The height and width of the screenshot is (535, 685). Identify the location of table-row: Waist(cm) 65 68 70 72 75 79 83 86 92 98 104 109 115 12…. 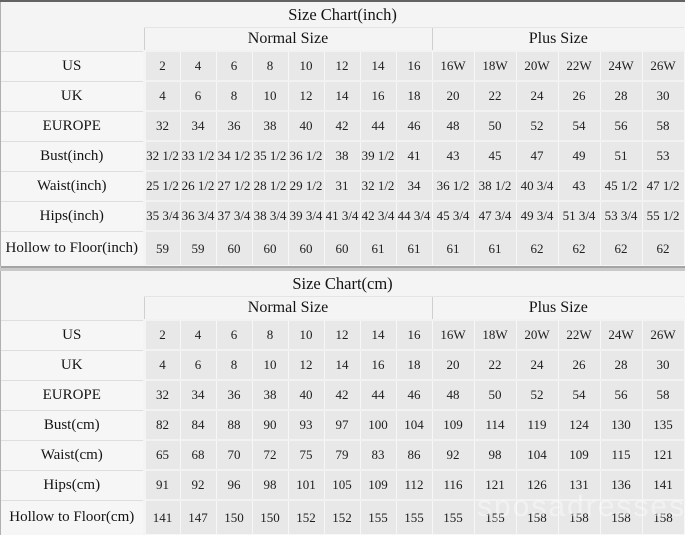
(343, 455).